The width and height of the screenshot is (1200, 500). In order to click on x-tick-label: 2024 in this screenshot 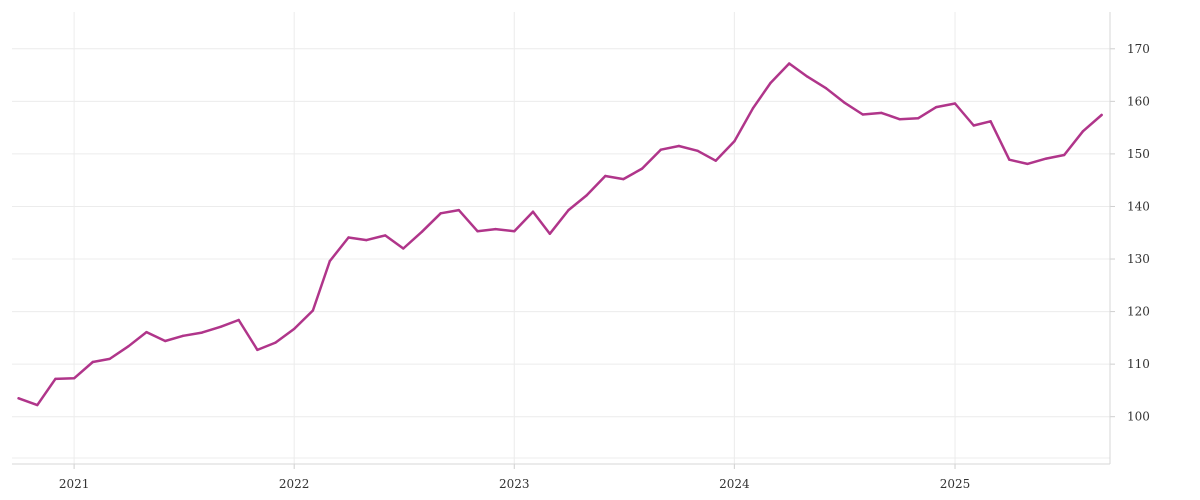, I will do `click(734, 484)`.